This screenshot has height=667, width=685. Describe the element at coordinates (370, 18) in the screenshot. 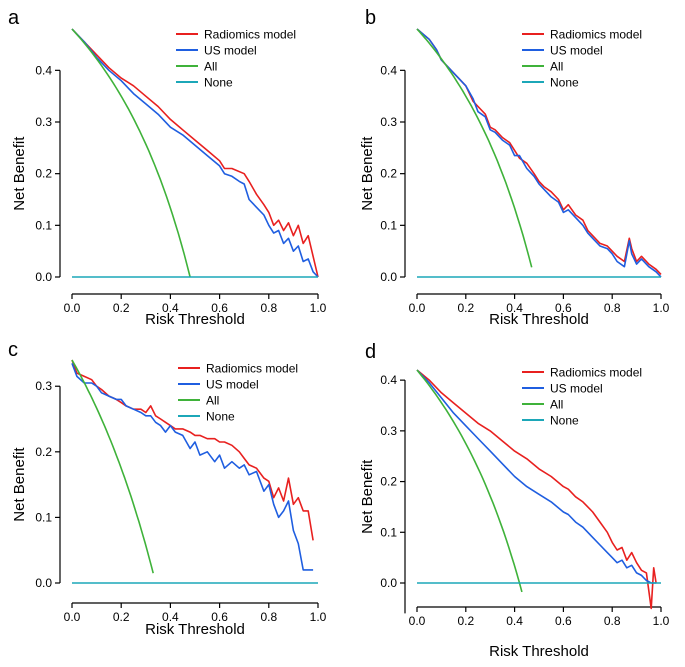

I see `panel-label: b` at that location.